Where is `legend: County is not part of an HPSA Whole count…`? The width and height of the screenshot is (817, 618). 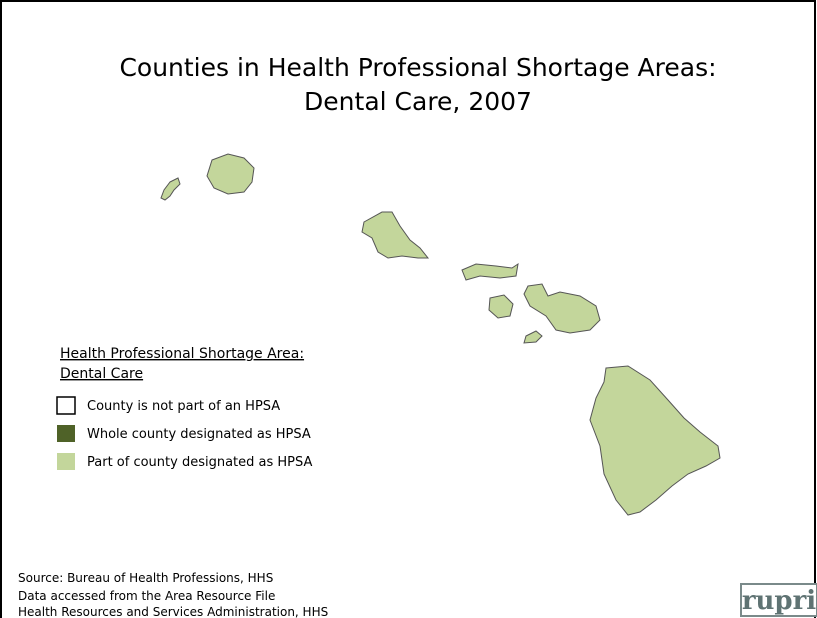 legend: County is not part of an HPSA Whole count… is located at coordinates (184, 433).